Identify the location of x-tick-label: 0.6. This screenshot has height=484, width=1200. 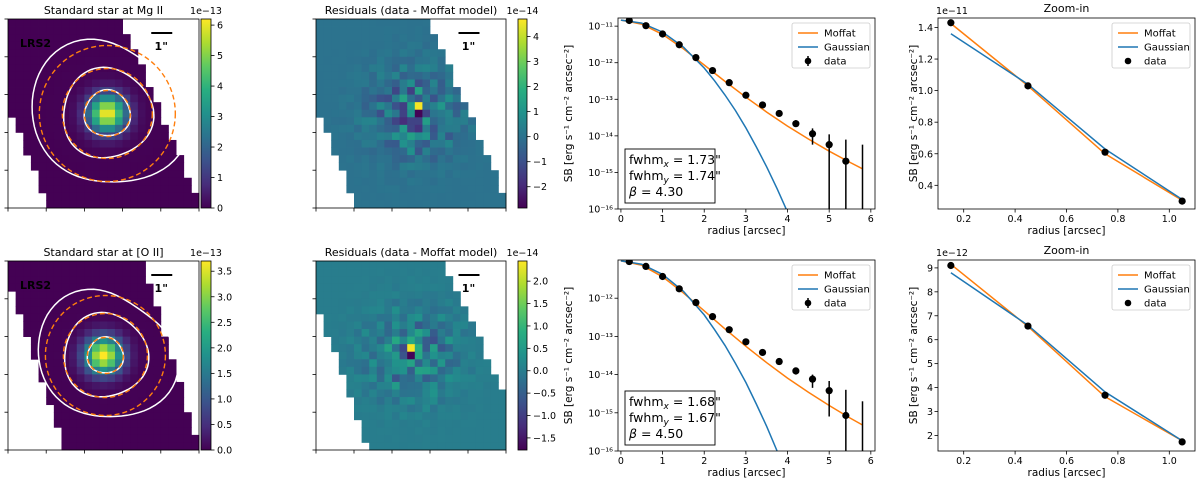
(1066, 219).